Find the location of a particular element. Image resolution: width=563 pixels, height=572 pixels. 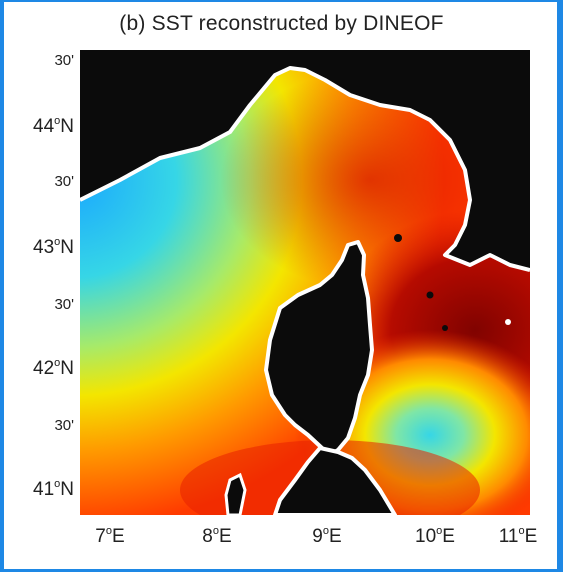

x-tick-label: 7oE is located at coordinates (110, 536).